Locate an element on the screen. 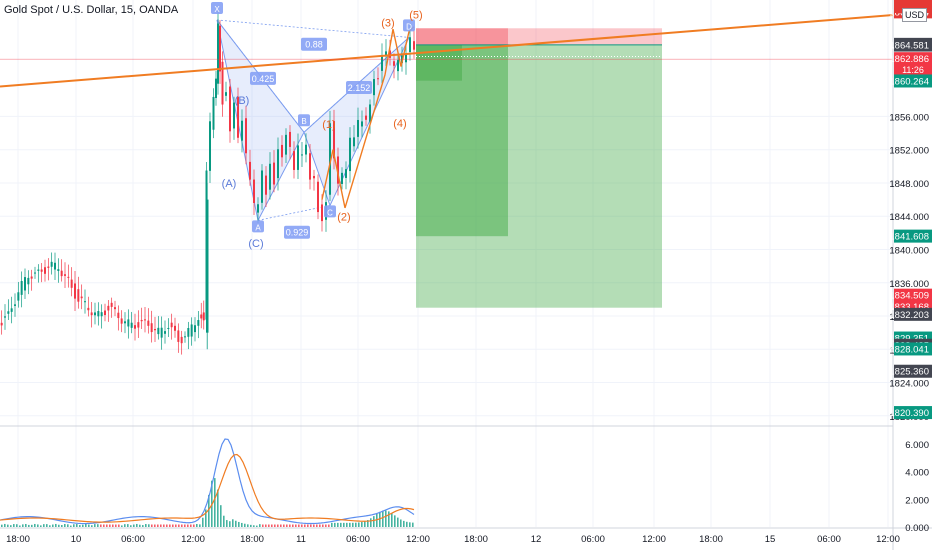 The height and width of the screenshot is (555, 932). ratio-badge is located at coordinates (263, 78).